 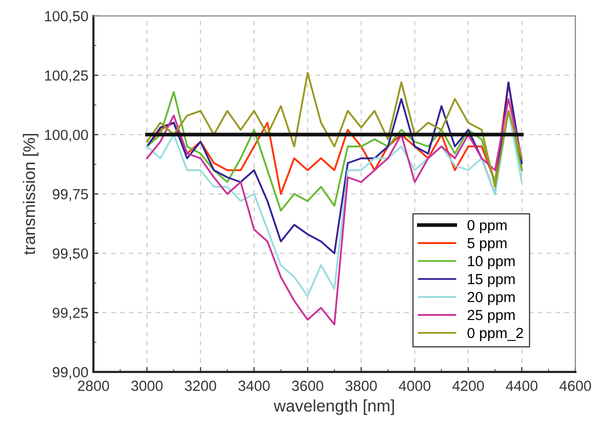 What do you see at coordinates (308, 385) in the screenshot?
I see `x-tick-label: 3600` at bounding box center [308, 385].